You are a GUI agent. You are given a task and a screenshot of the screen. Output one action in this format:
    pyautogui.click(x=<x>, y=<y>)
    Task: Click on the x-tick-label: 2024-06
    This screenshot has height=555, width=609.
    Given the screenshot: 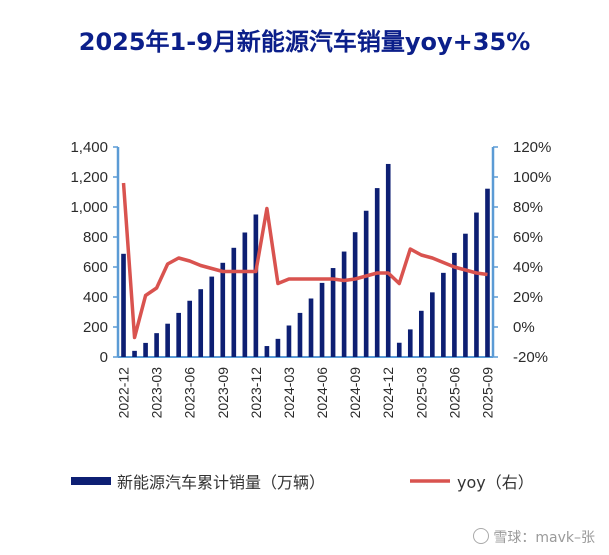 What is the action you would take?
    pyautogui.click(x=322, y=393)
    